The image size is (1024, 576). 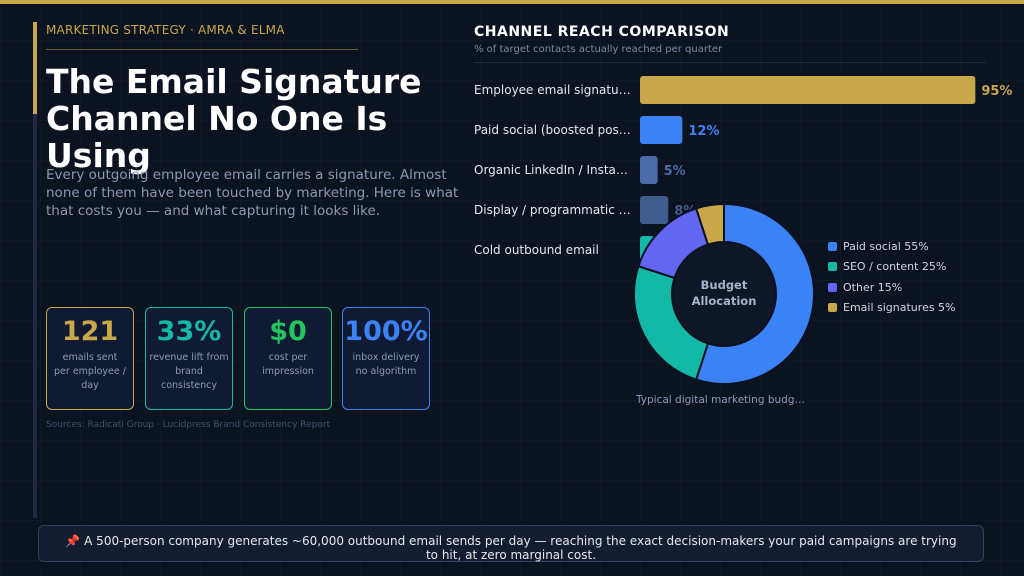 I want to click on legend-item: Email signatures 5%, so click(x=892, y=308).